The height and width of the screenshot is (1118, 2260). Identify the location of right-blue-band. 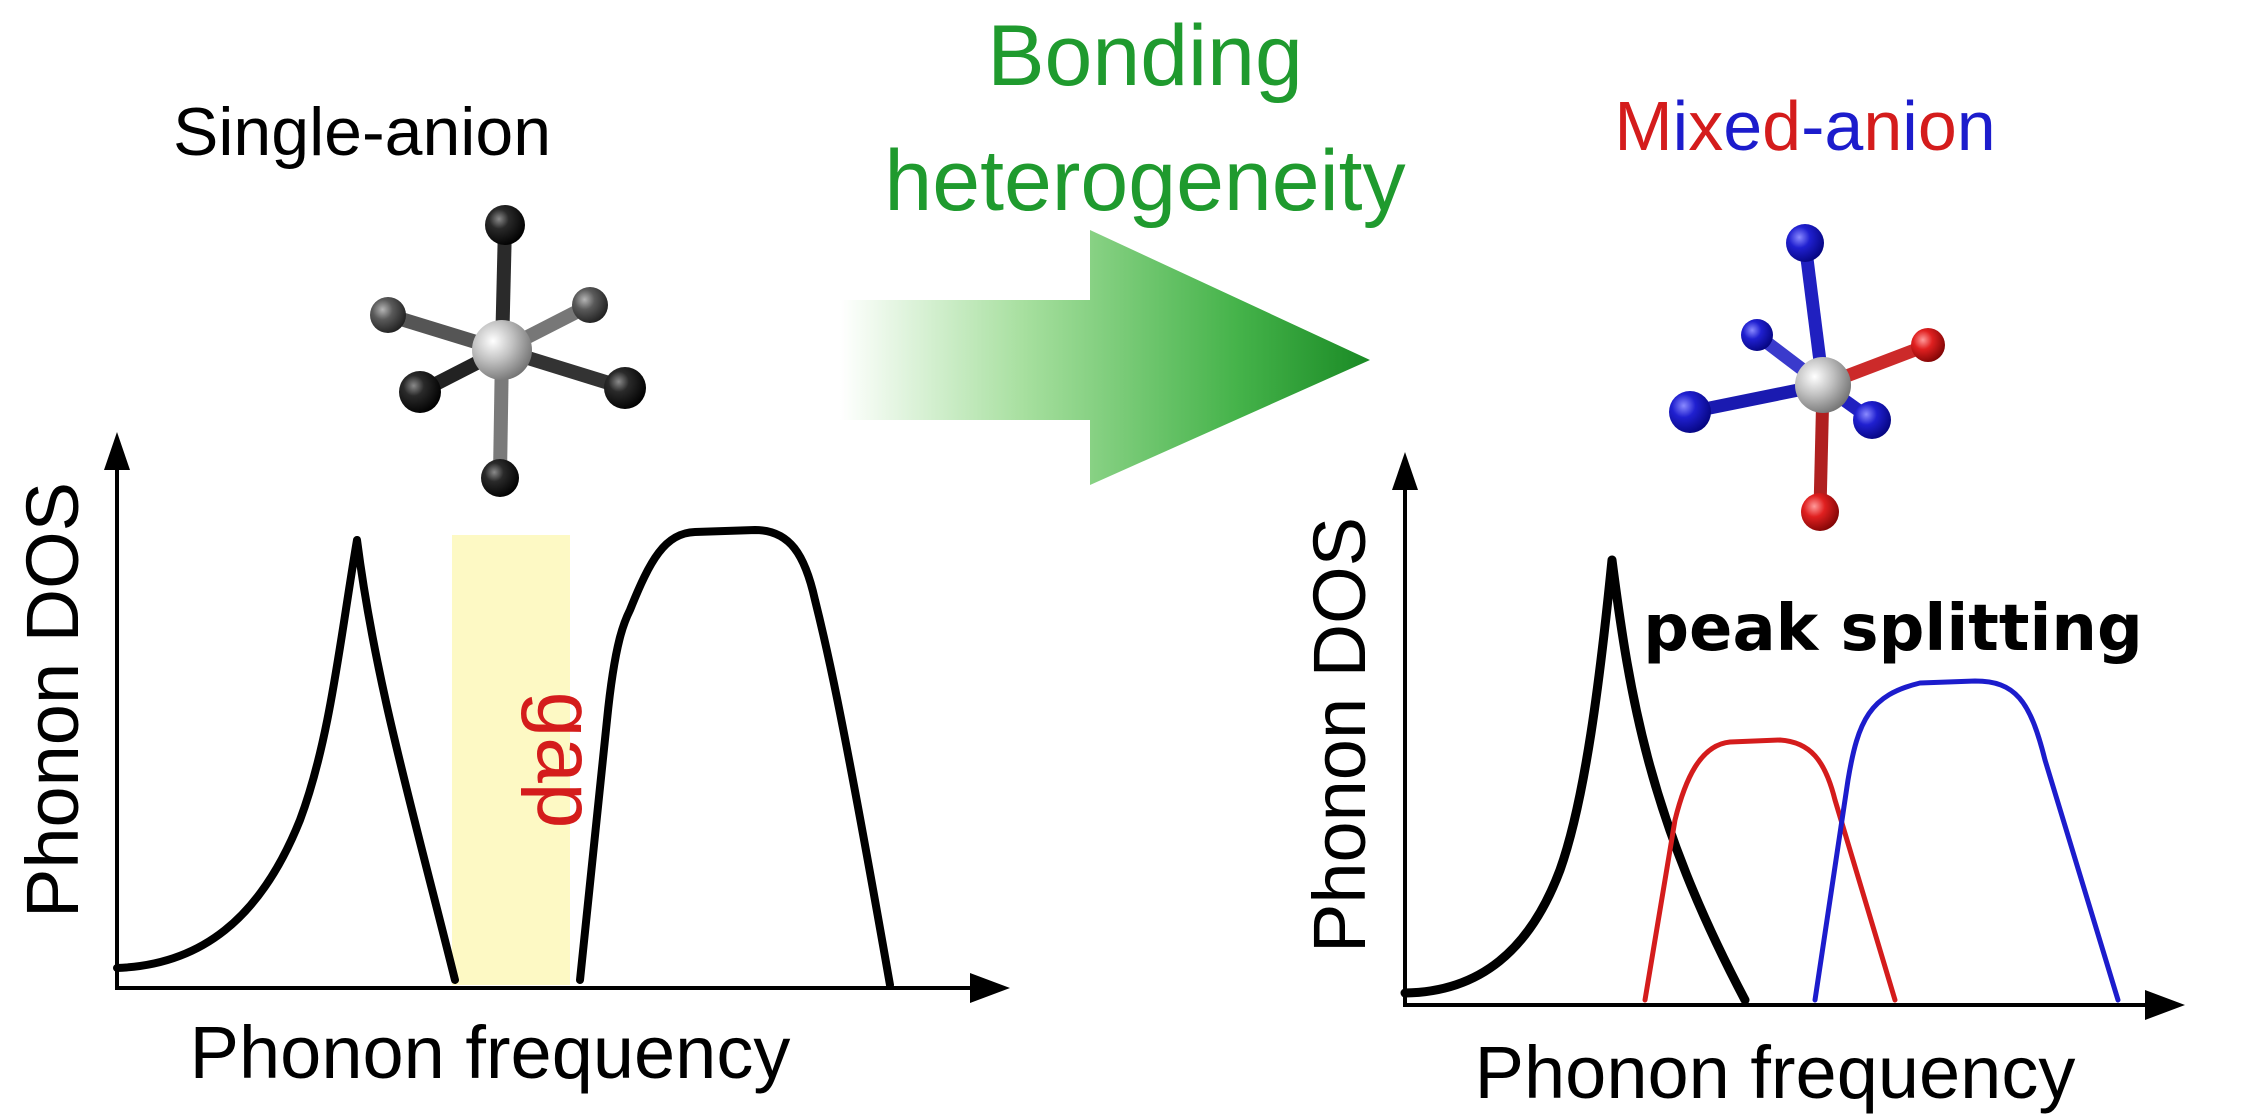
(1966, 840).